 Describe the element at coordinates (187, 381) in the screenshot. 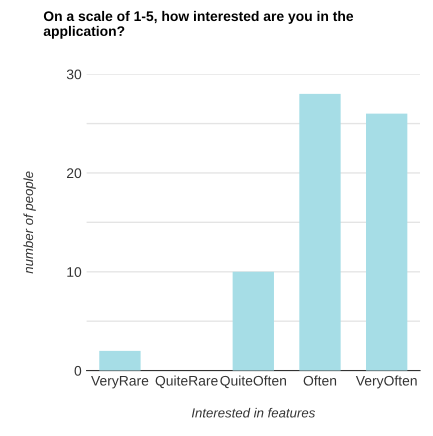

I see `x-tick-label: QuiteRare` at that location.